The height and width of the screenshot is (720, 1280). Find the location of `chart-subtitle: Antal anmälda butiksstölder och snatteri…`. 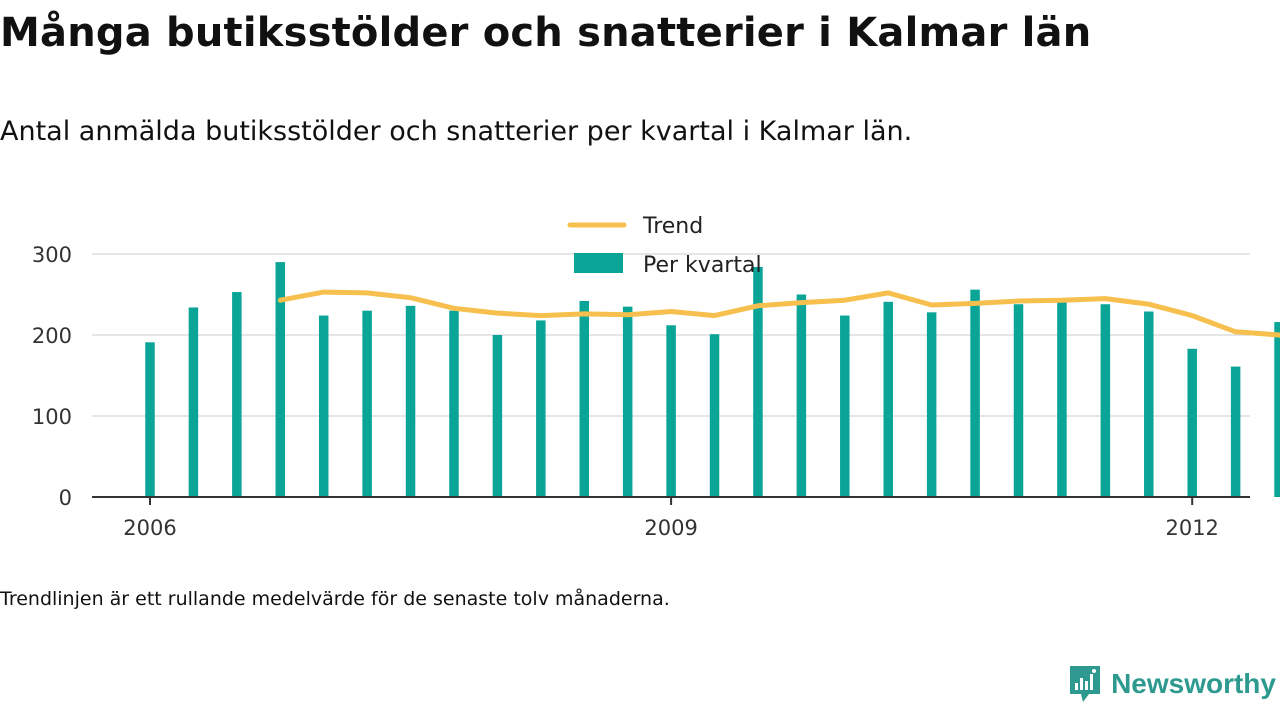

chart-subtitle: Antal anmälda butiksstölder och snatteri… is located at coordinates (456, 131).